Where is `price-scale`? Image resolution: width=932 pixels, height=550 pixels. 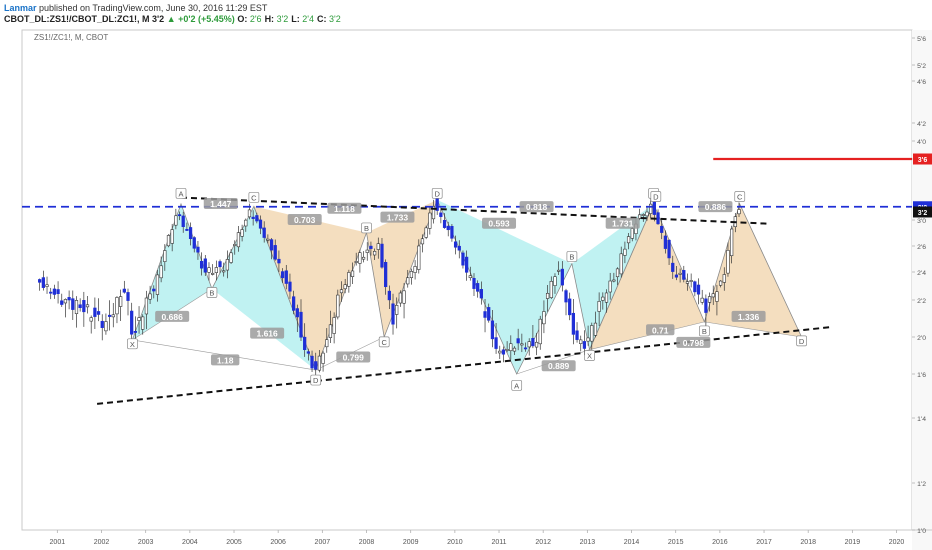 price-scale is located at coordinates (922, 290).